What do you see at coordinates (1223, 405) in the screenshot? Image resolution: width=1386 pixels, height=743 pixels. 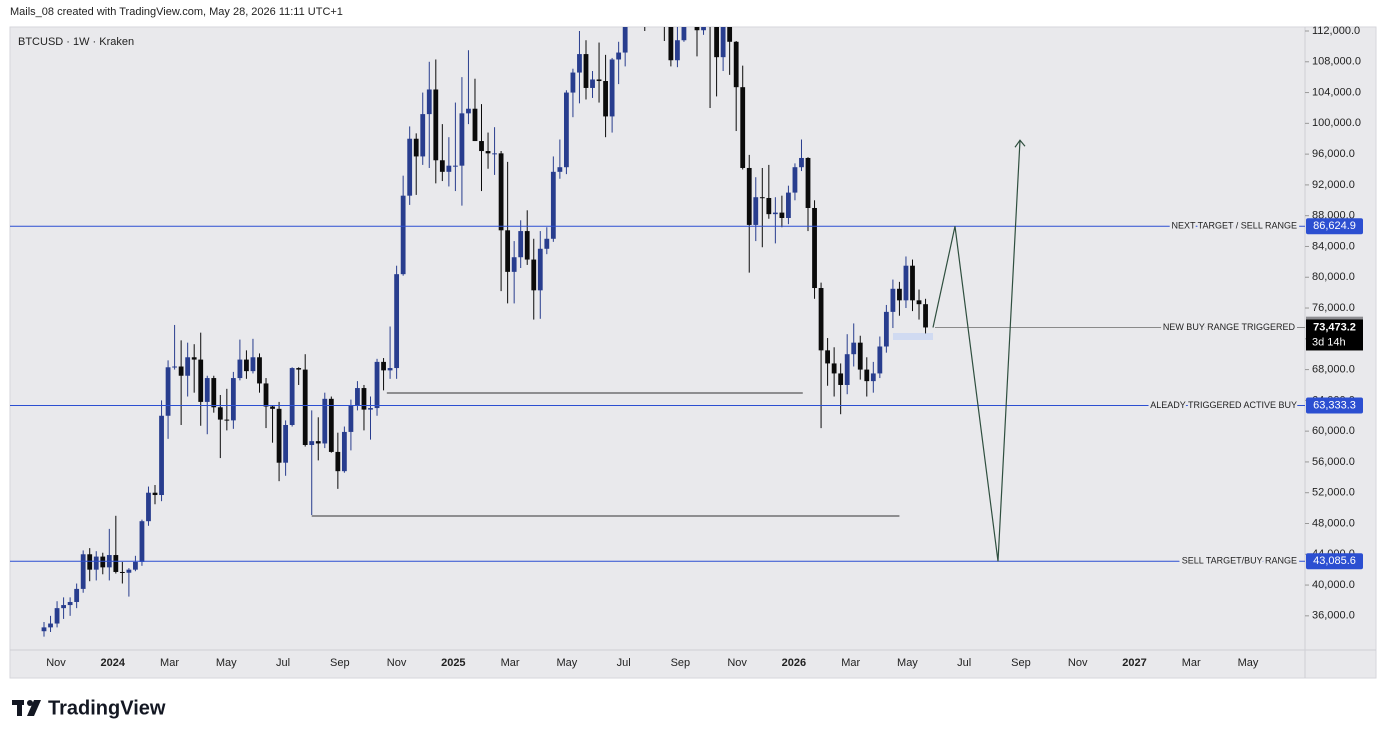 I see `level-name: ALEADY TRIGGERED ACTIVE BUY` at bounding box center [1223, 405].